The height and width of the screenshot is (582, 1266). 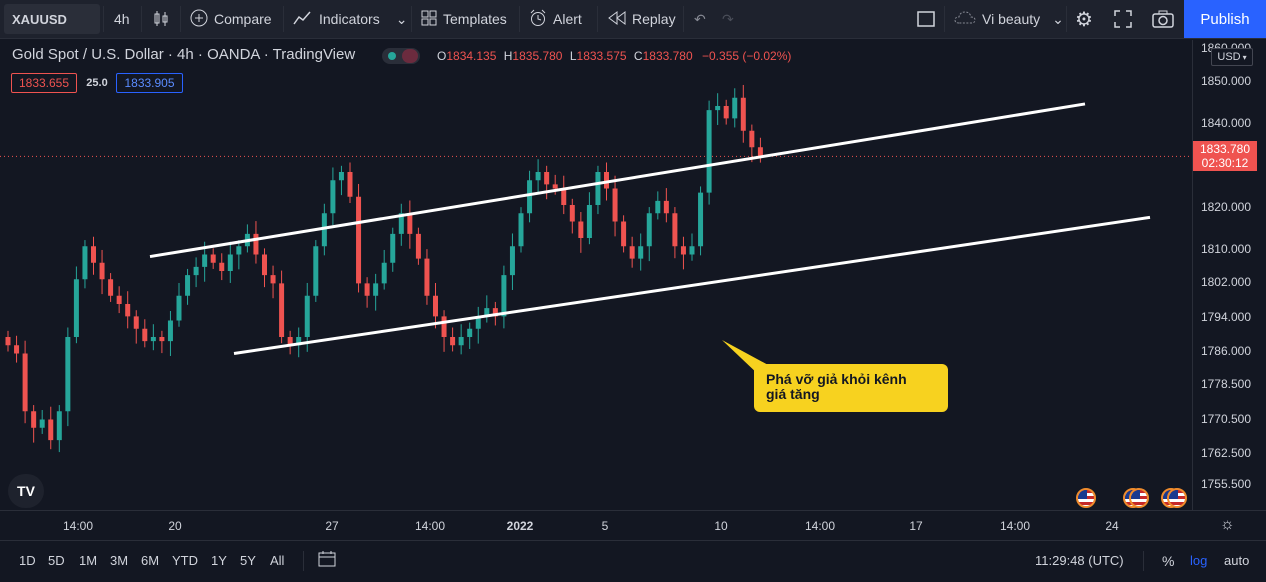 I want to click on undo-button: ↶, so click(x=700, y=19).